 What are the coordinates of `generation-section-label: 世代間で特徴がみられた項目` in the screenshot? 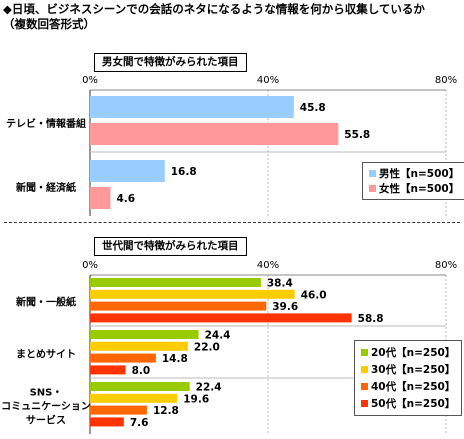 It's located at (170, 246).